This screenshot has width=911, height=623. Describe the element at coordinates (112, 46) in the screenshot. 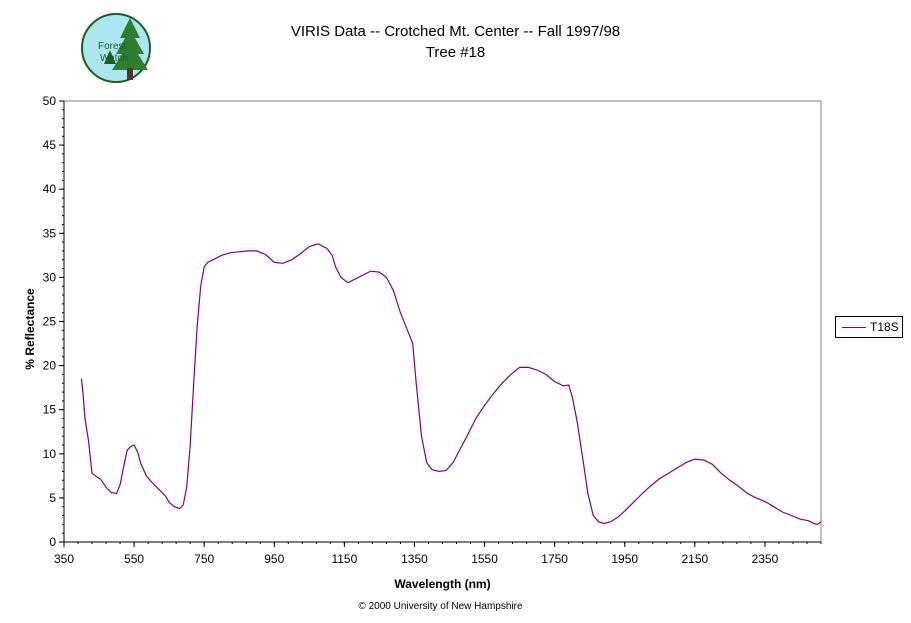

I see `logo-text-forest: Forest` at that location.